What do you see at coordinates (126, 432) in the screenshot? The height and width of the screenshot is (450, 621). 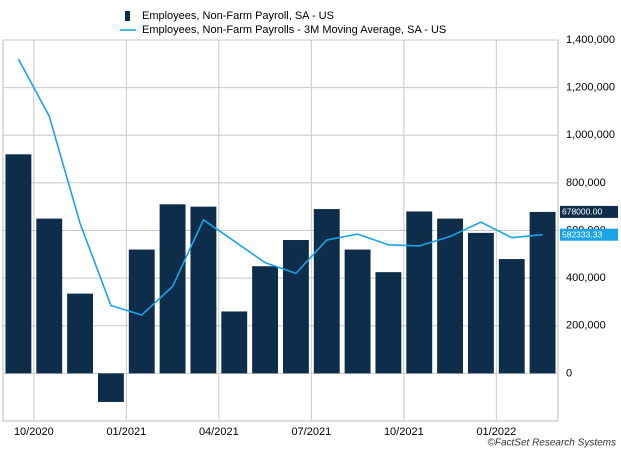 I see `x-tick-label: 01/2021` at bounding box center [126, 432].